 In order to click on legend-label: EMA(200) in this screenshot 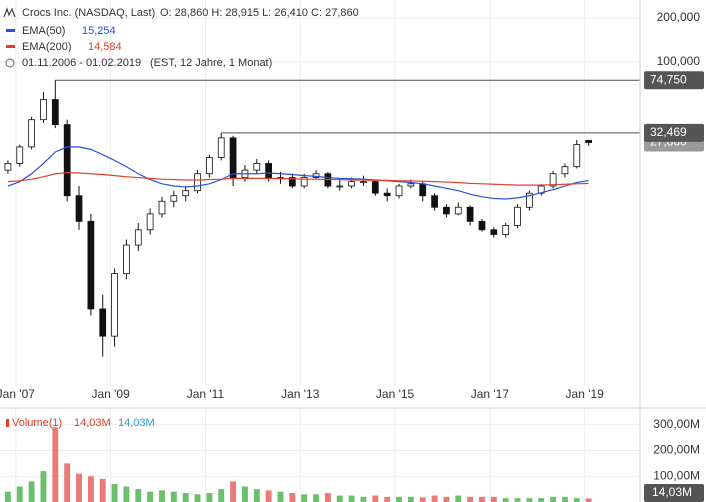, I will do `click(47, 47)`.